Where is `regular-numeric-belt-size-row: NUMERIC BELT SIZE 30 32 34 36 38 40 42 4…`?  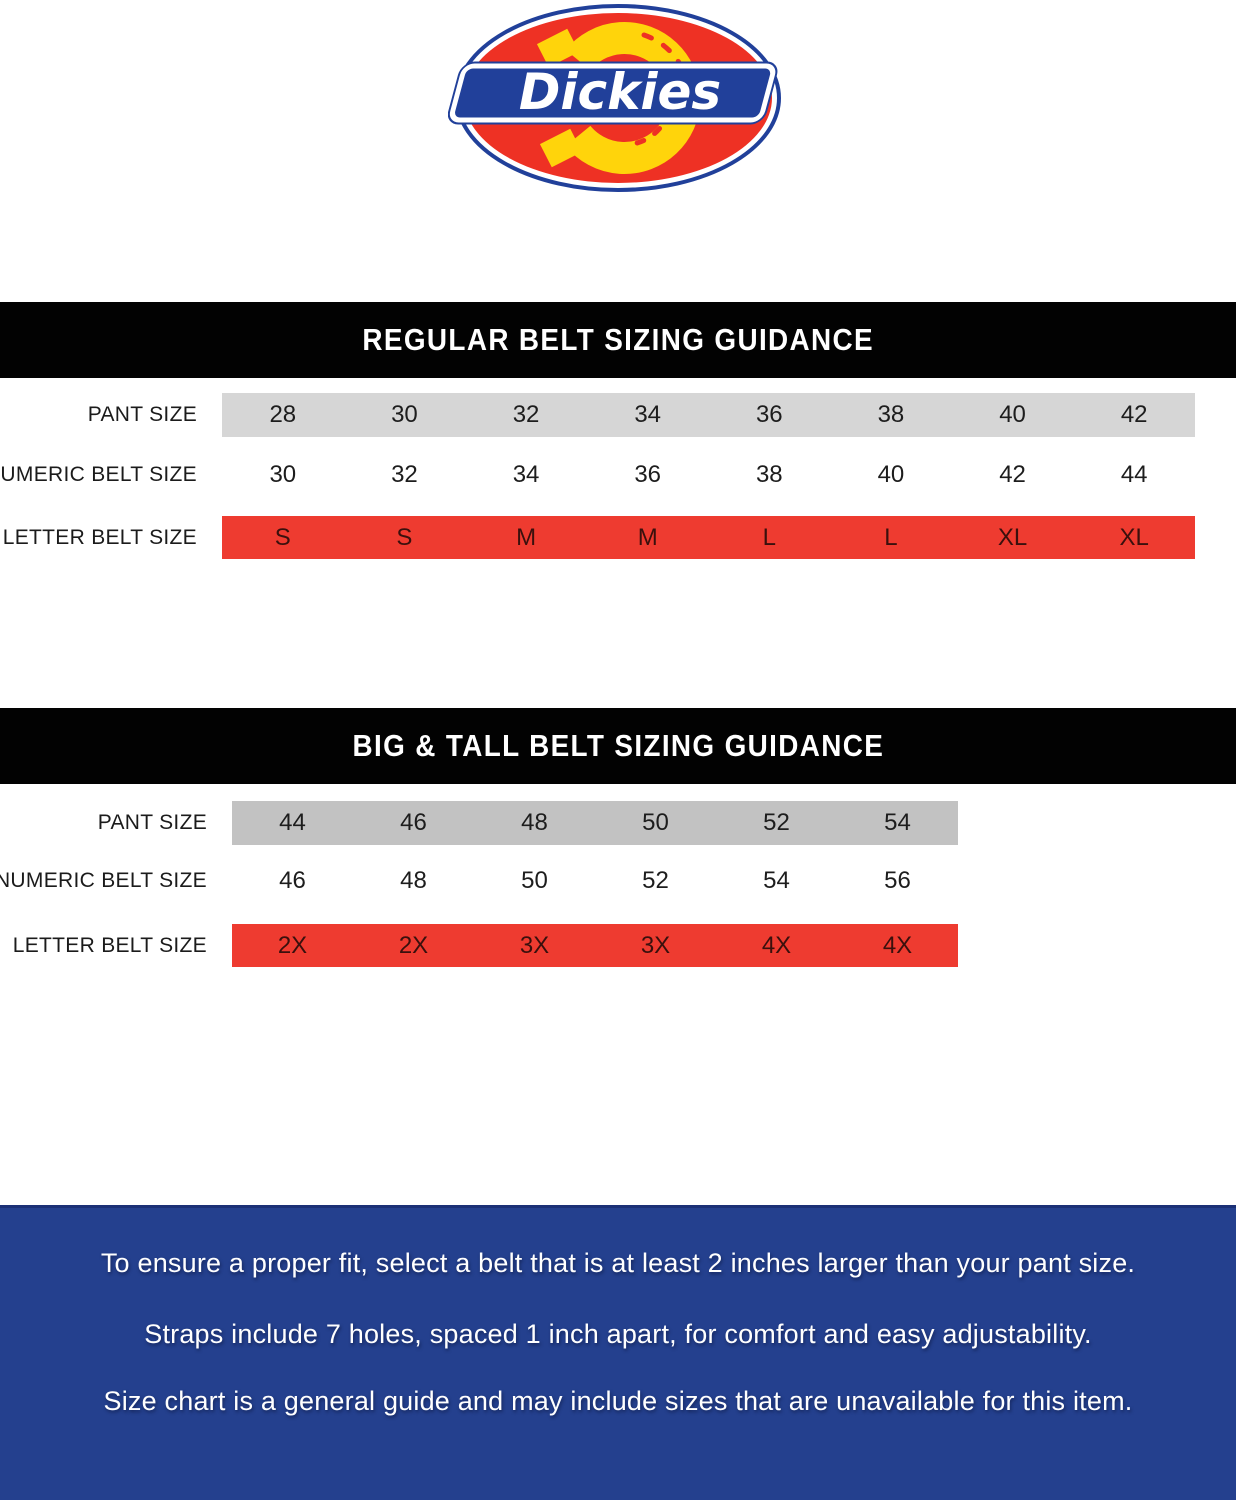 regular-numeric-belt-size-row: NUMERIC BELT SIZE 30 32 34 36 38 40 42 4… is located at coordinates (618, 475).